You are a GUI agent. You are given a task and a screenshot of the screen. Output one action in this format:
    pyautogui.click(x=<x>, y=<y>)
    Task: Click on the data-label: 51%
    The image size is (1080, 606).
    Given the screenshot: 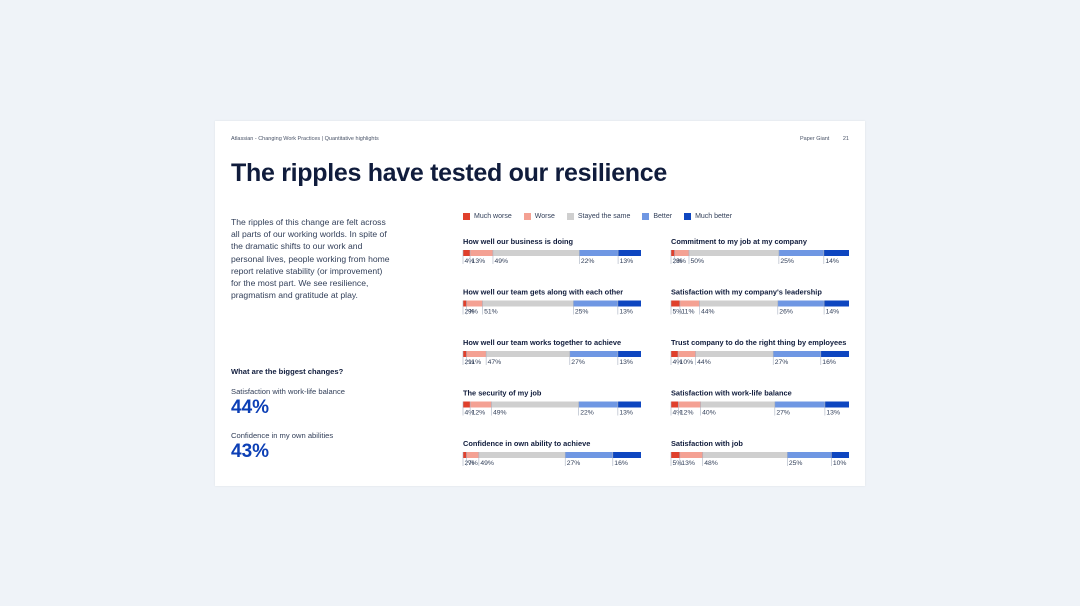 What is the action you would take?
    pyautogui.click(x=491, y=312)
    